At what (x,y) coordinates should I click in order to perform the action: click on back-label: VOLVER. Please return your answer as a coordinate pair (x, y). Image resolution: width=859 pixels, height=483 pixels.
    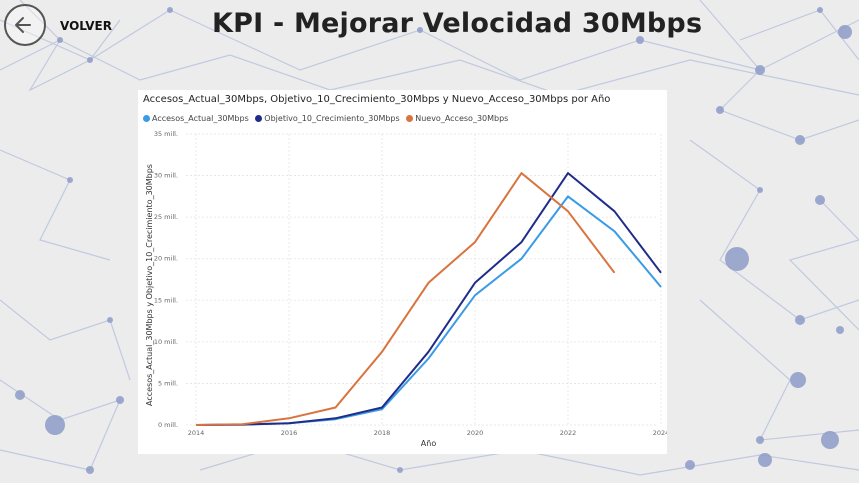
    Looking at the image, I should click on (86, 26).